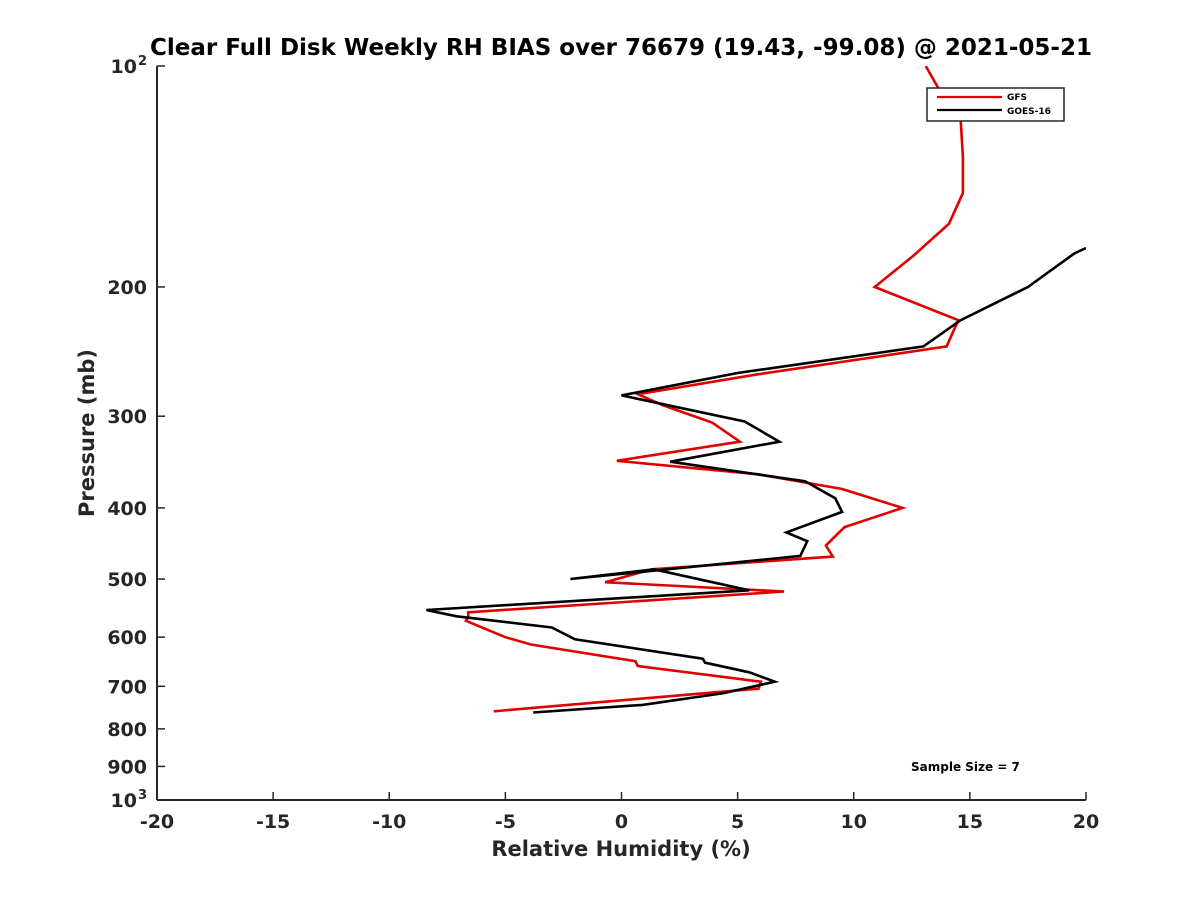 The width and height of the screenshot is (1200, 900). I want to click on x-tick-label: 10, so click(854, 822).